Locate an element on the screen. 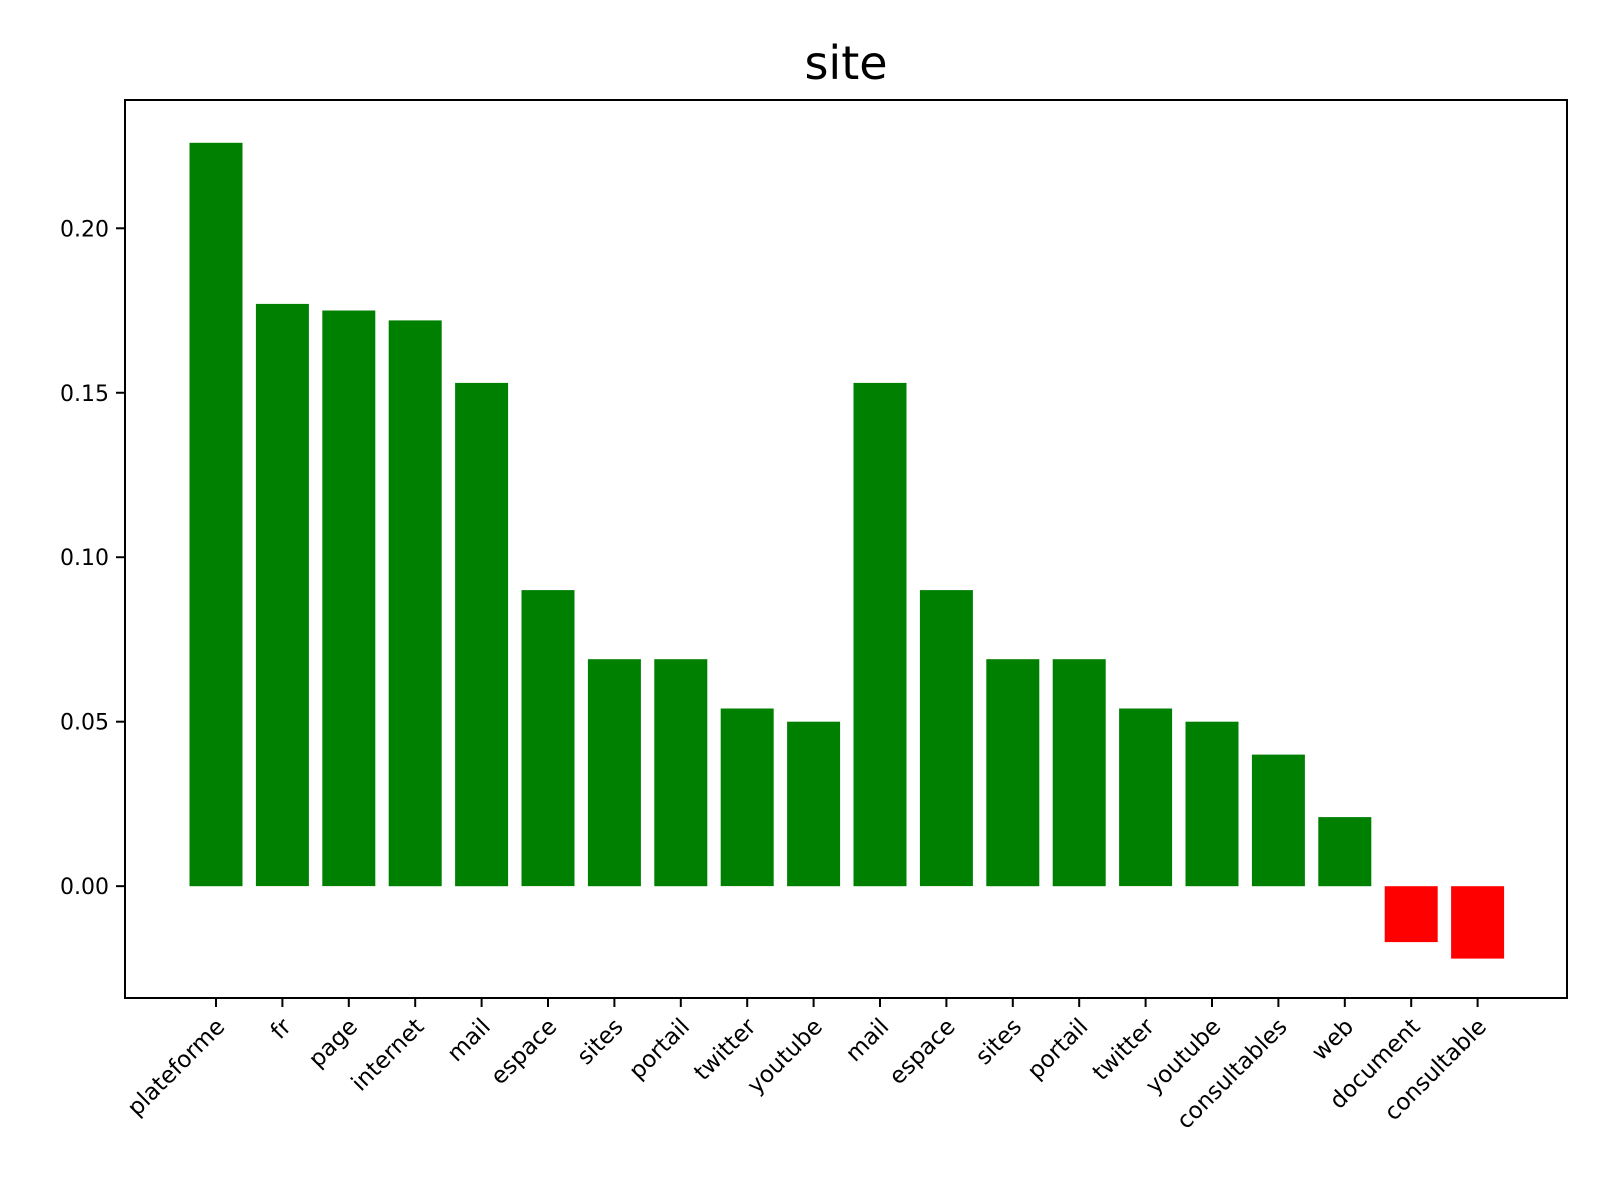 The height and width of the screenshot is (1200, 1600). x-tick-label-12: sites is located at coordinates (999, 1042).